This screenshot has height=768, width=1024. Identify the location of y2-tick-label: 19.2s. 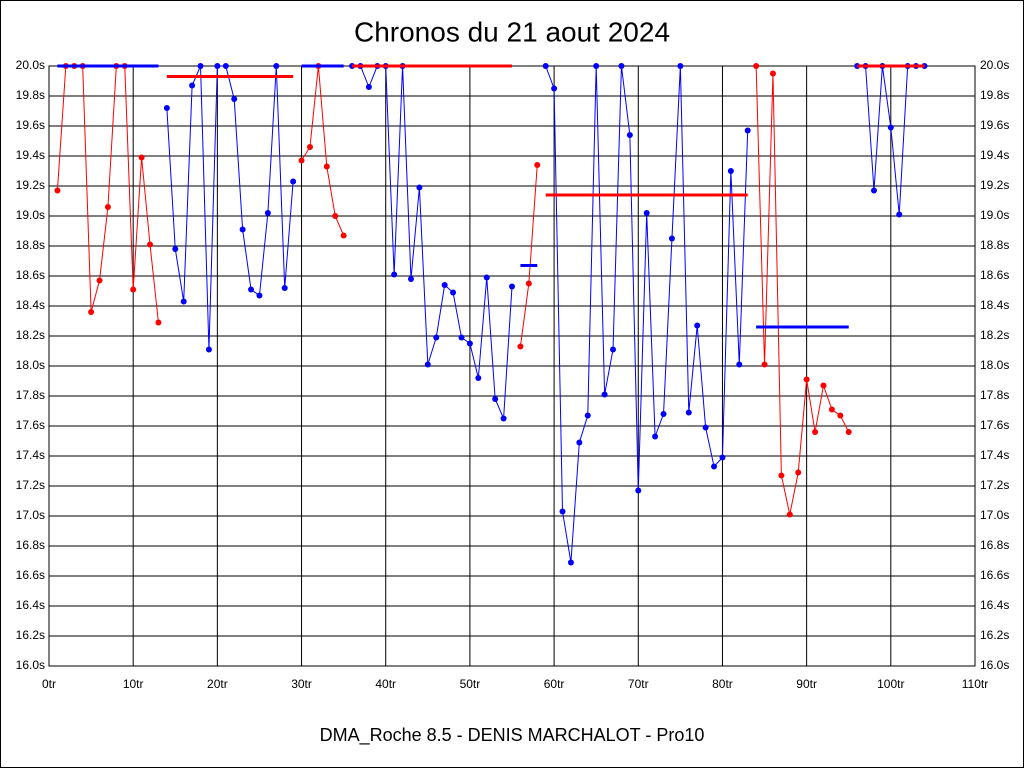
(994, 185).